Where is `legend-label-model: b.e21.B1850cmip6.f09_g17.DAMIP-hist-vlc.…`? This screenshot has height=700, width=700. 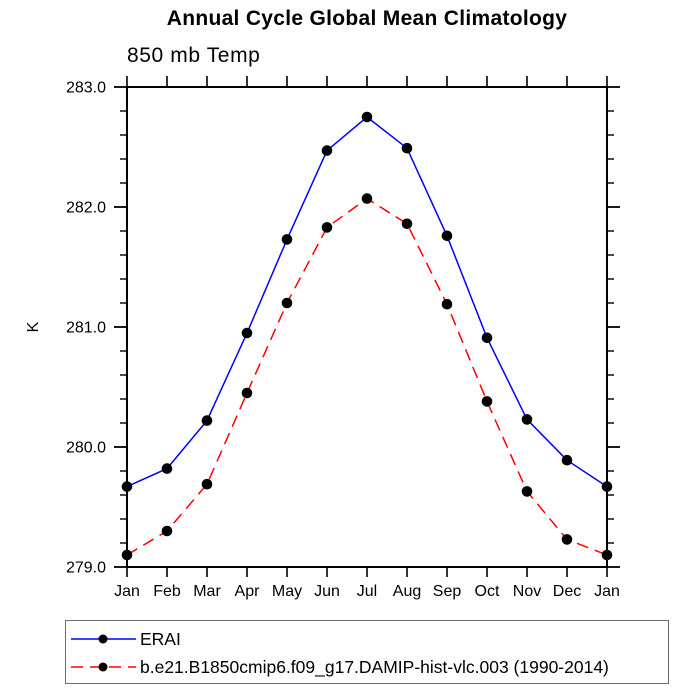
legend-label-model: b.e21.B1850cmip6.f09_g17.DAMIP-hist-vlc.… is located at coordinates (374, 666).